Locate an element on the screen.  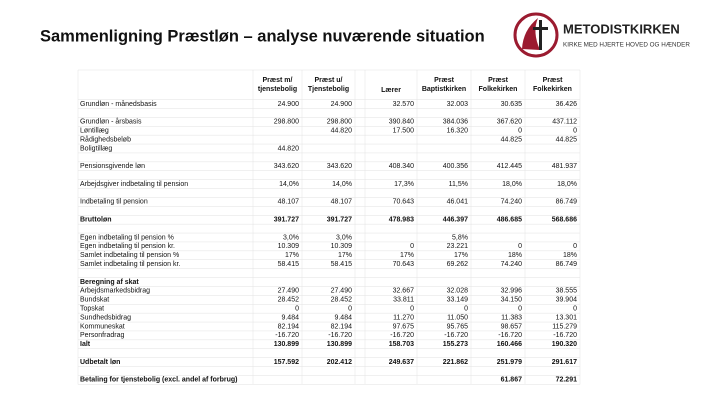
cell-value: 38.555 is located at coordinates (567, 291).